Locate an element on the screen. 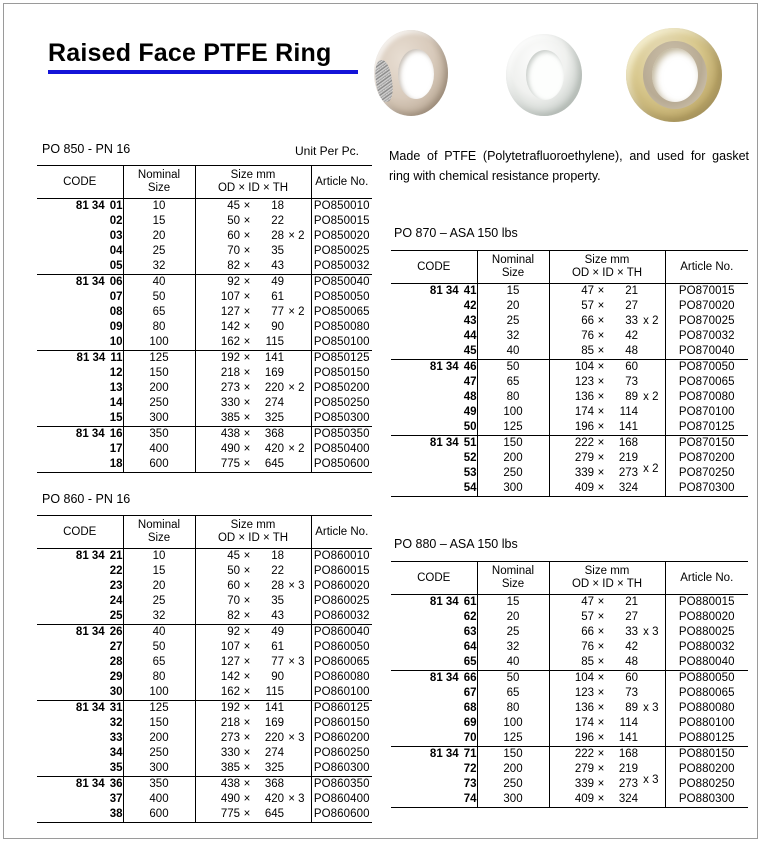 The width and height of the screenshot is (761, 842). cell-nominal-size: 25 is located at coordinates (513, 632).